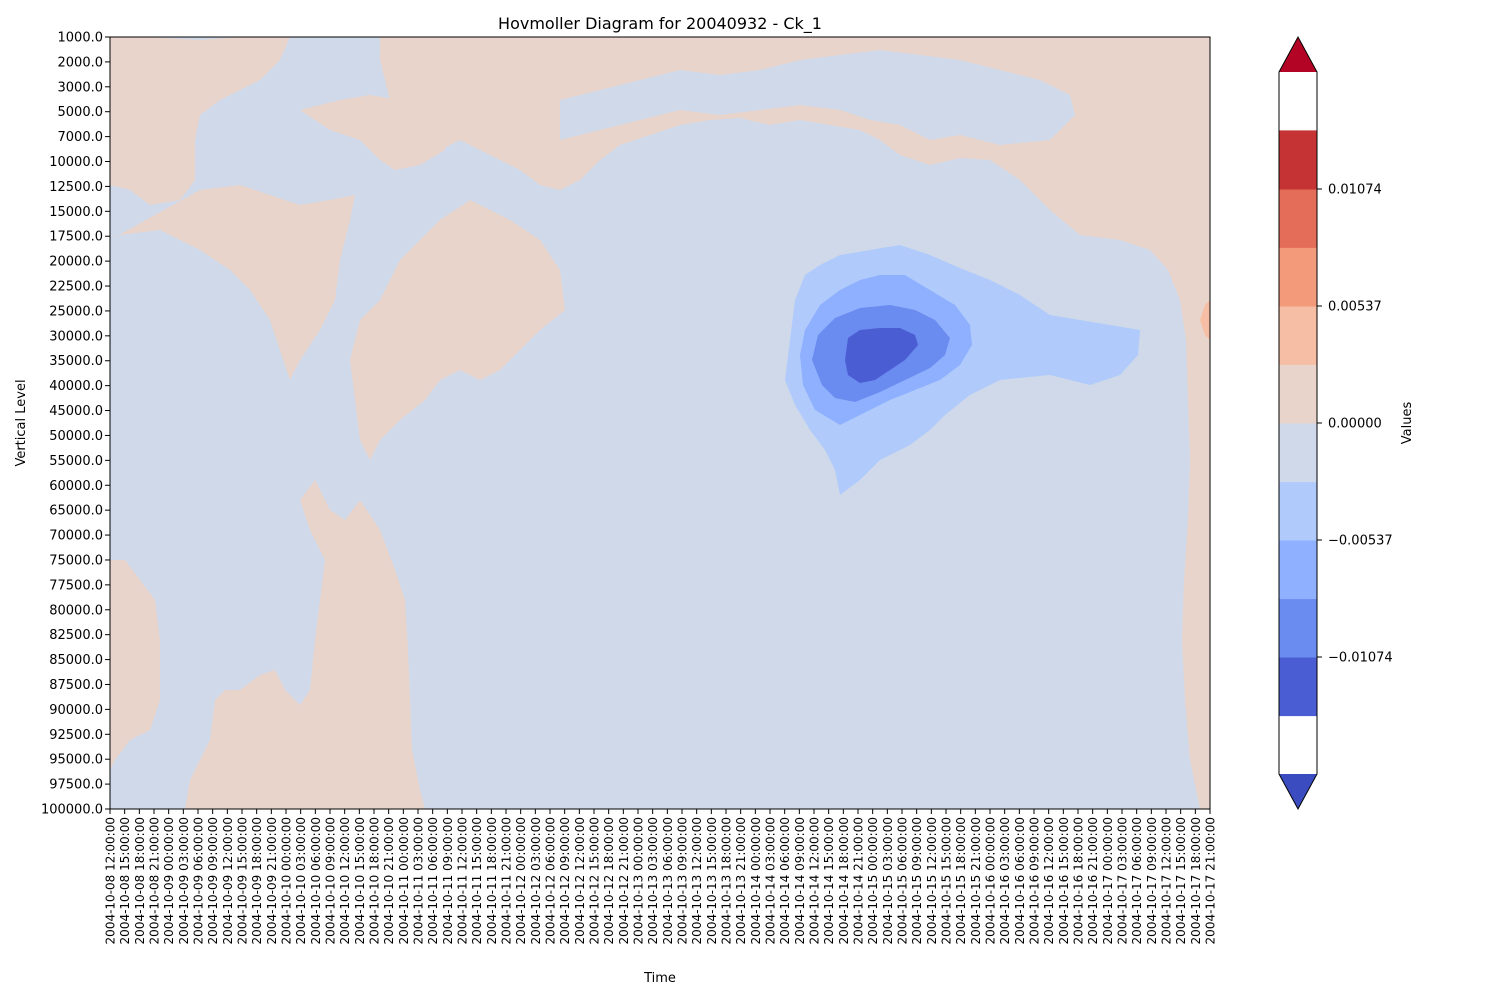 The height and width of the screenshot is (1000, 1500). I want to click on x-tick-label: 2004-10-08 21:00:00, so click(155, 880).